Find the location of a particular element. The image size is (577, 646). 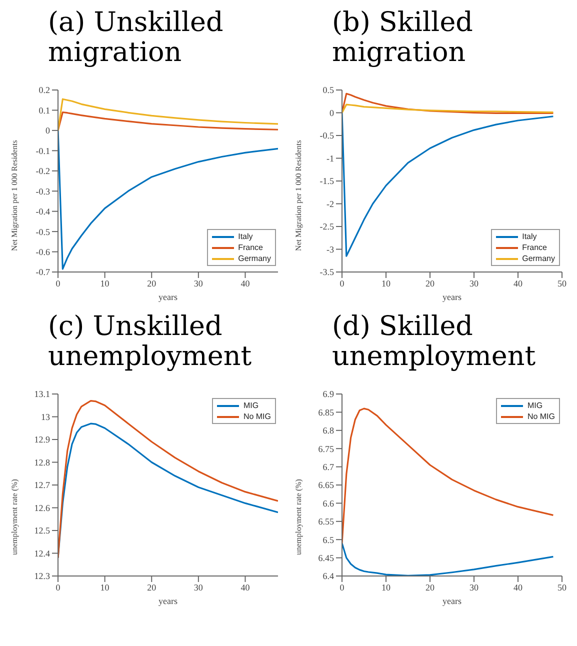

y-tick-label: 6.4 is located at coordinates (328, 576).